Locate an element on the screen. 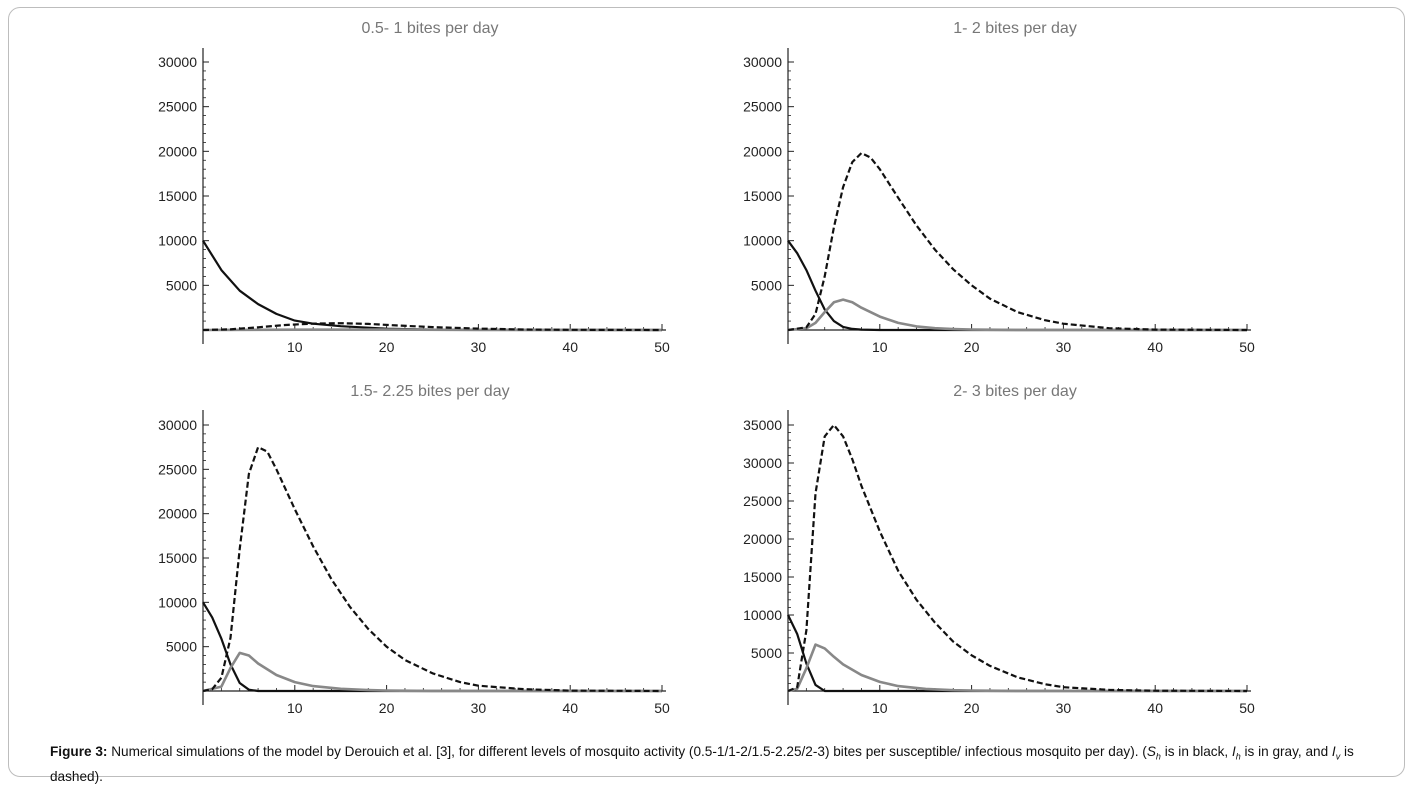 This screenshot has width=1413, height=786. caption-sh: S is located at coordinates (1151, 751).